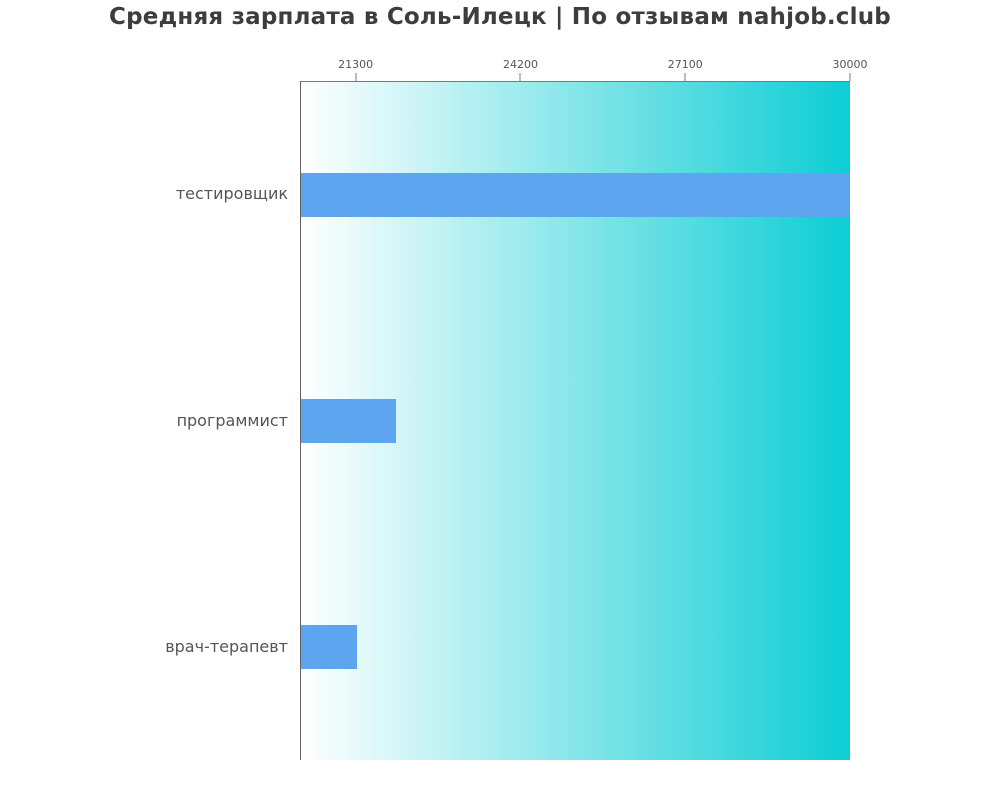 The height and width of the screenshot is (800, 1000). I want to click on bar-тестировщик, so click(575, 194).